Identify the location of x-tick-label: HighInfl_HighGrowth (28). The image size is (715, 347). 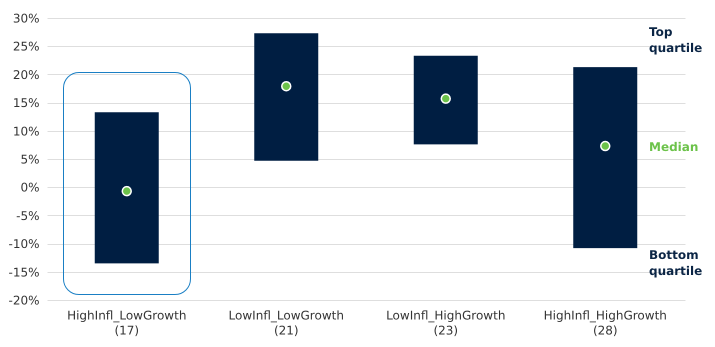
(605, 323).